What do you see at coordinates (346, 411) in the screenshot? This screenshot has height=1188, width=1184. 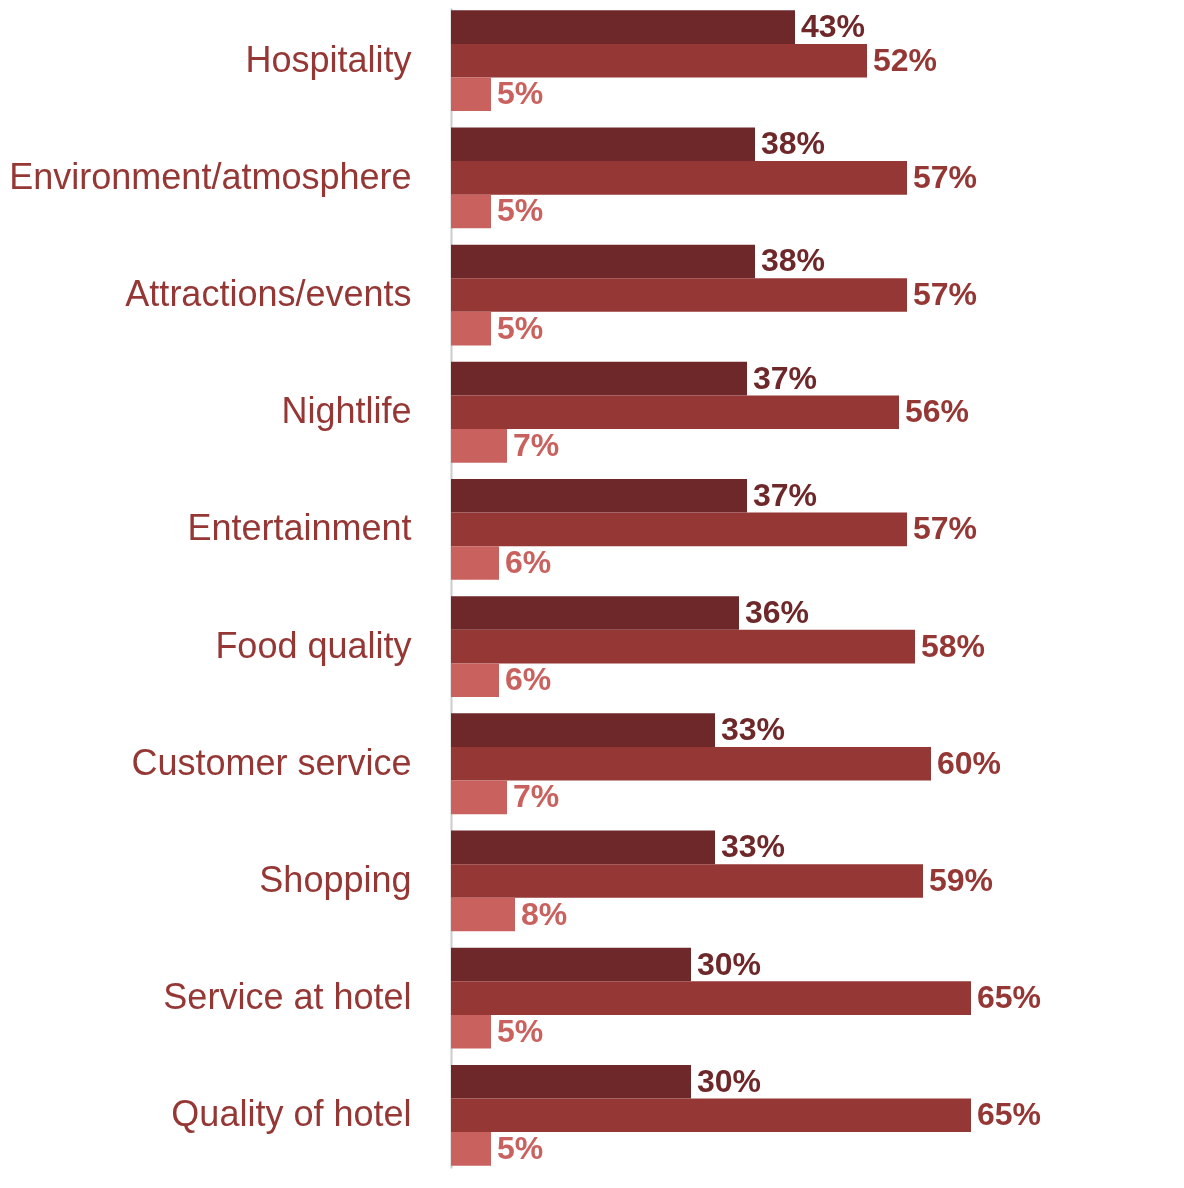 I see `y-tick-label: Nightlife` at bounding box center [346, 411].